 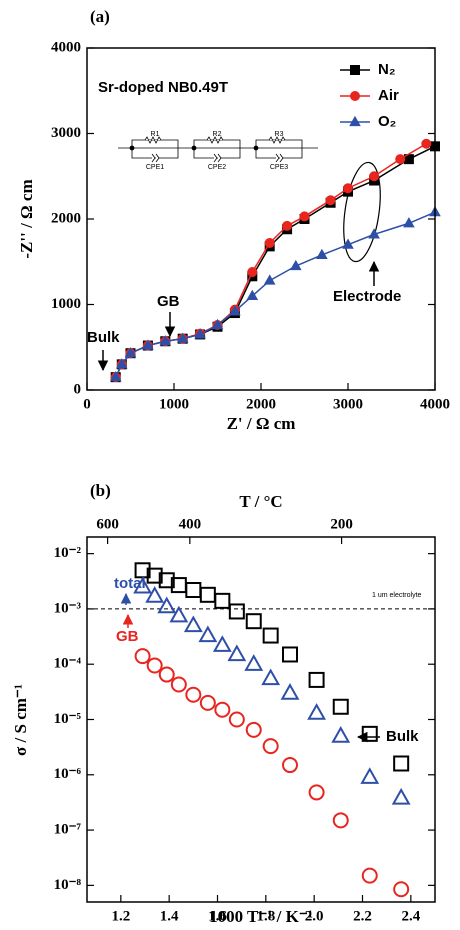 I want to click on x-tick-label: 4000, so click(x=435, y=404).